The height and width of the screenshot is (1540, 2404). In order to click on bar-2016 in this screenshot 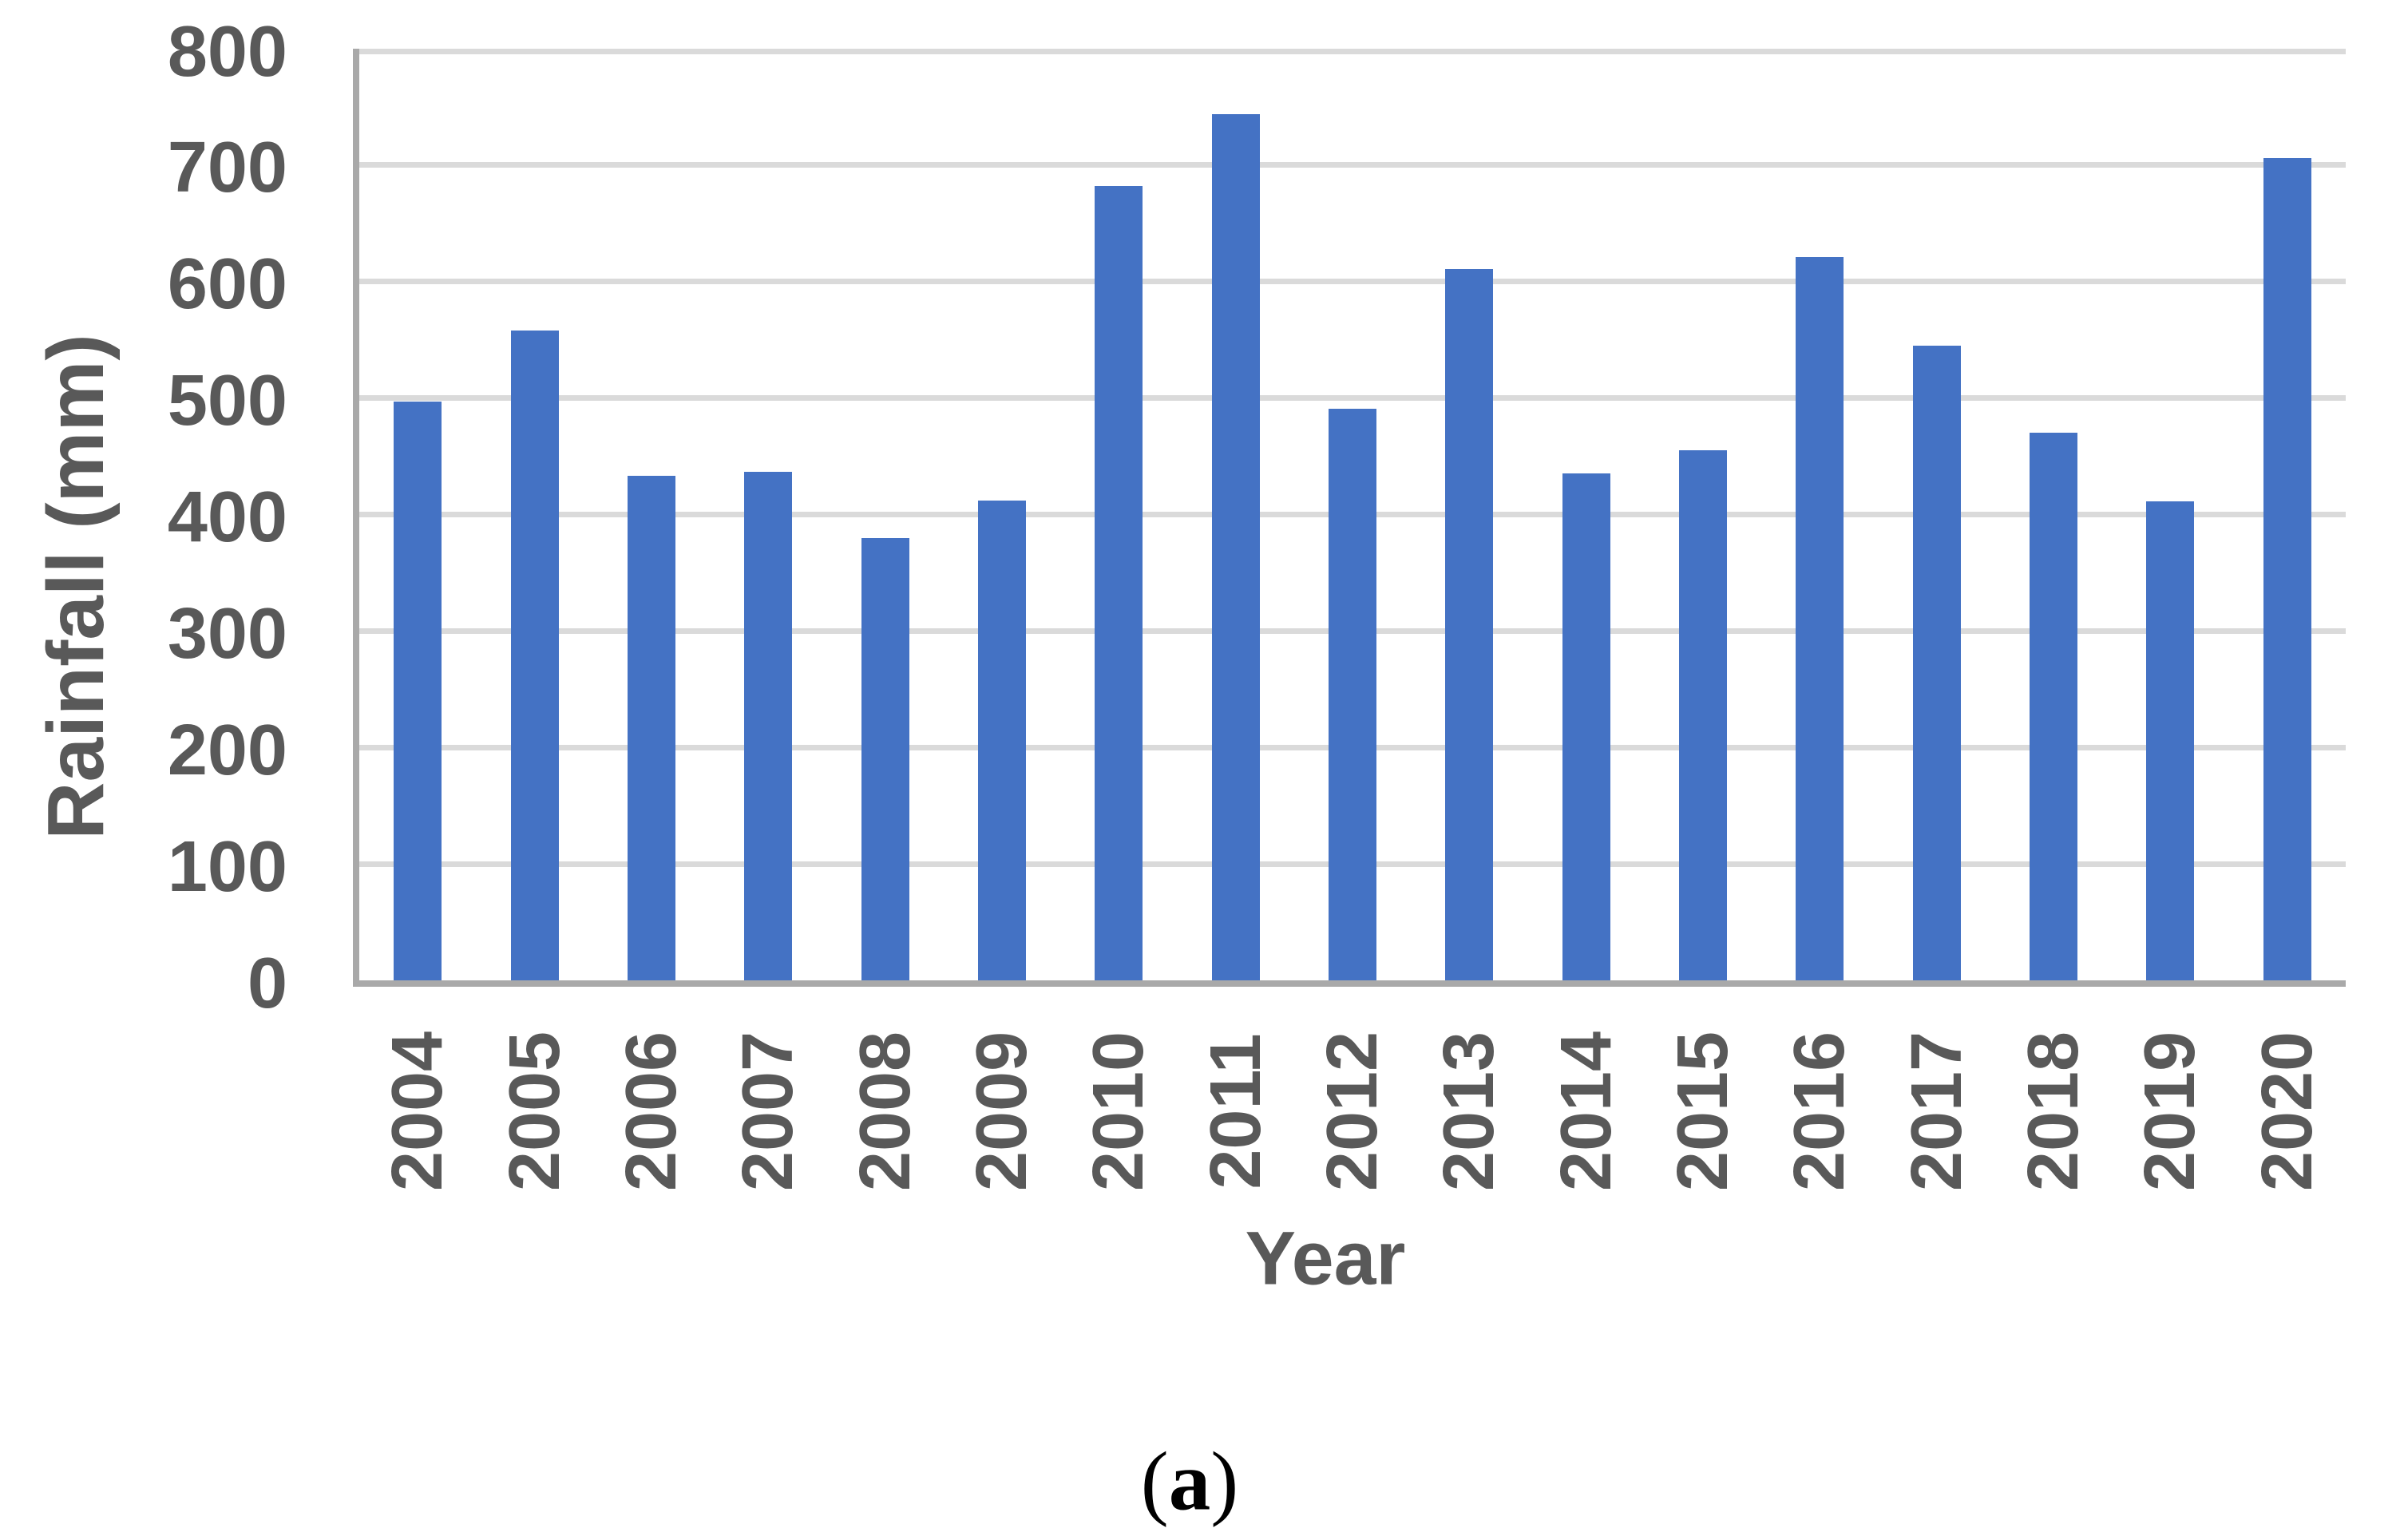, I will do `click(1820, 618)`.